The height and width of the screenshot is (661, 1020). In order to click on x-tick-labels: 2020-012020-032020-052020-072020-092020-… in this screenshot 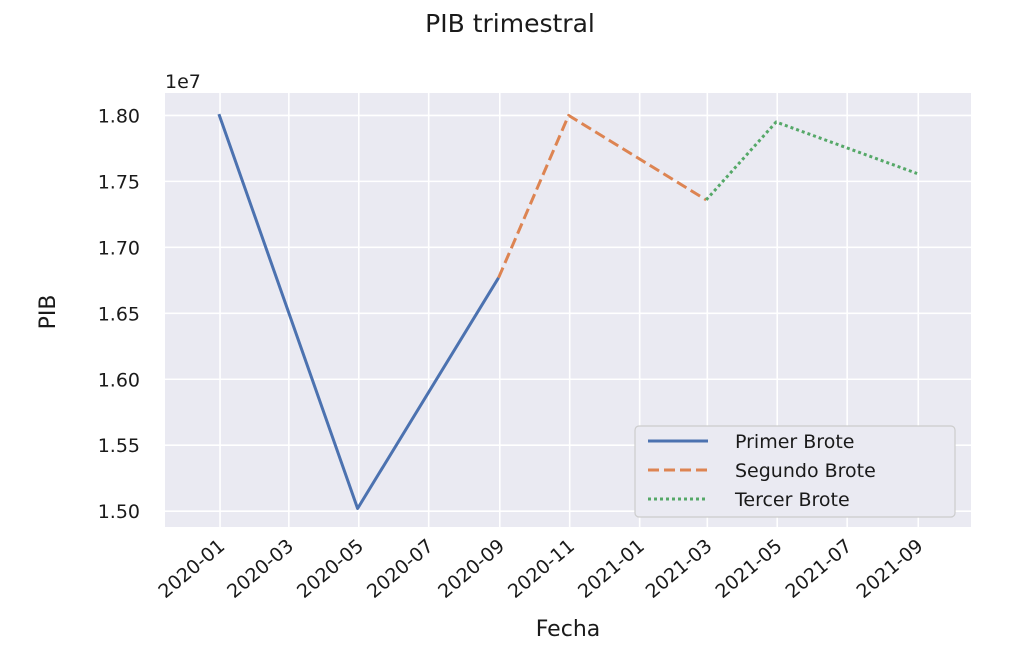, I will do `click(540, 569)`.